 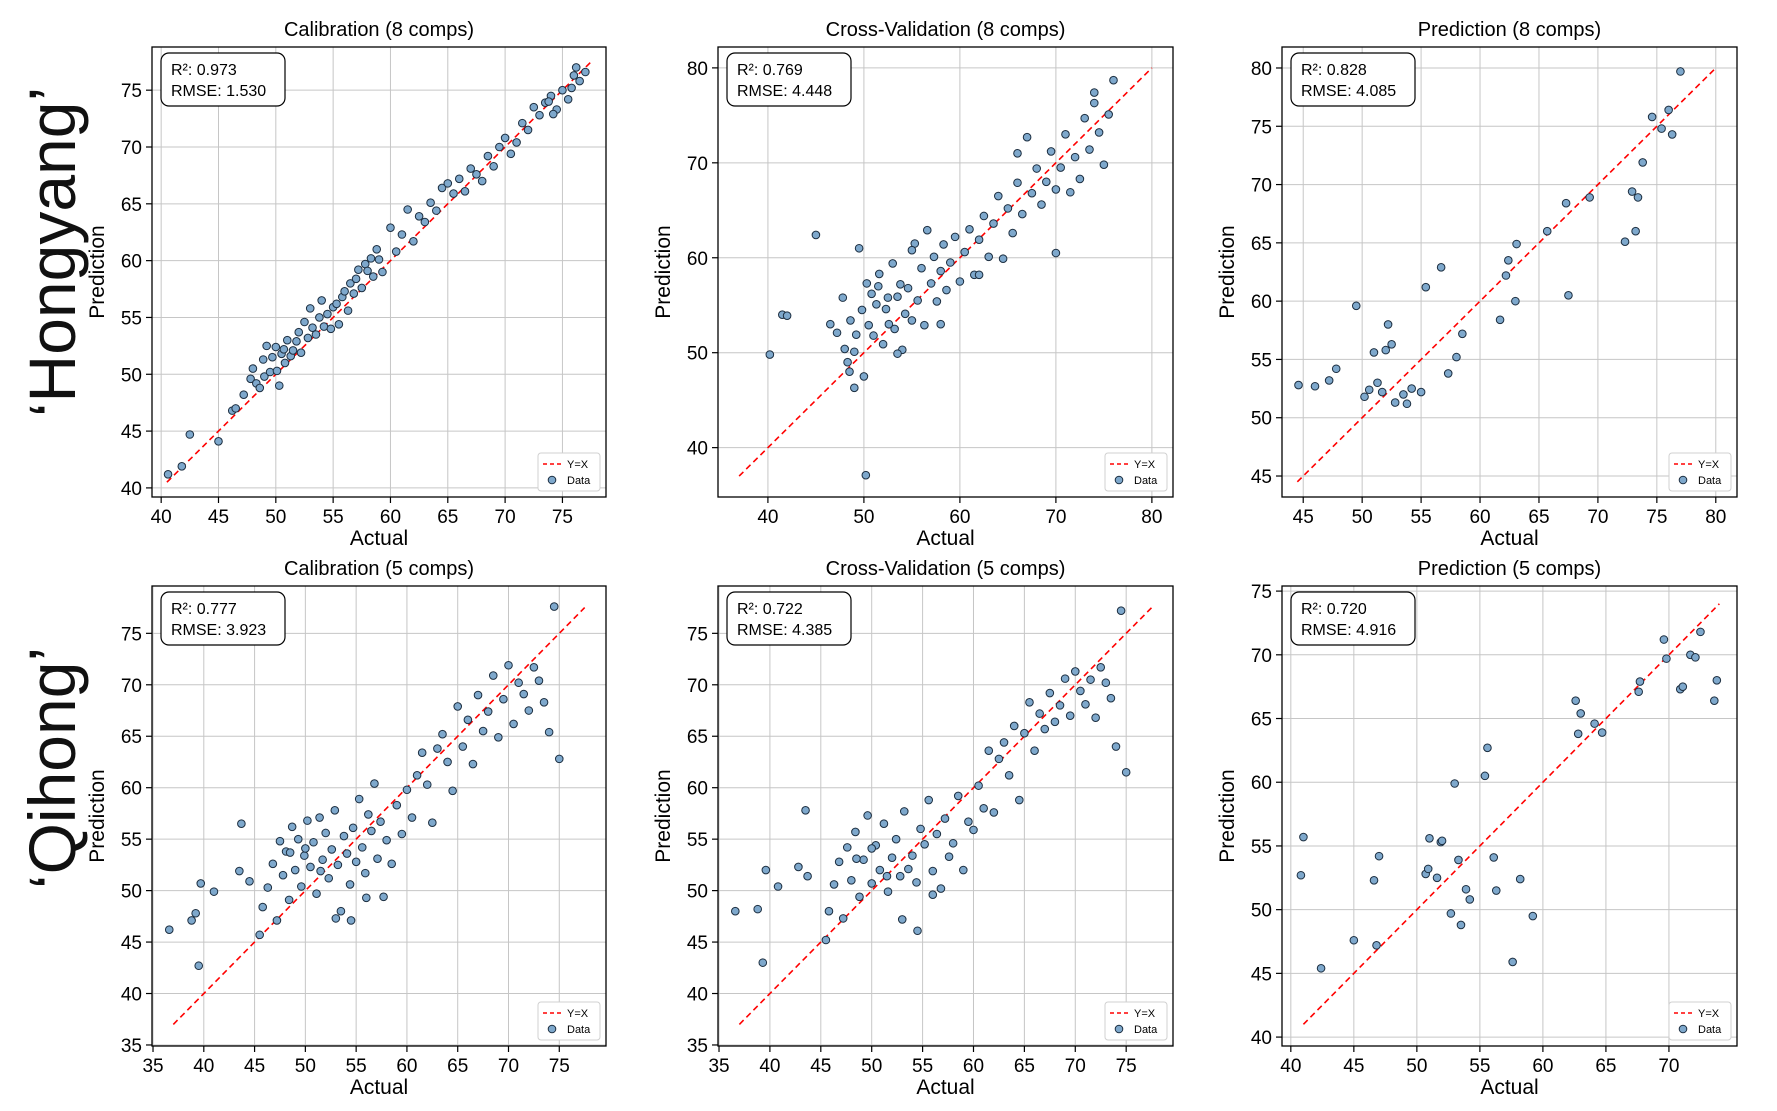 I want to click on y-axis-label: Prediction, so click(x=97, y=271).